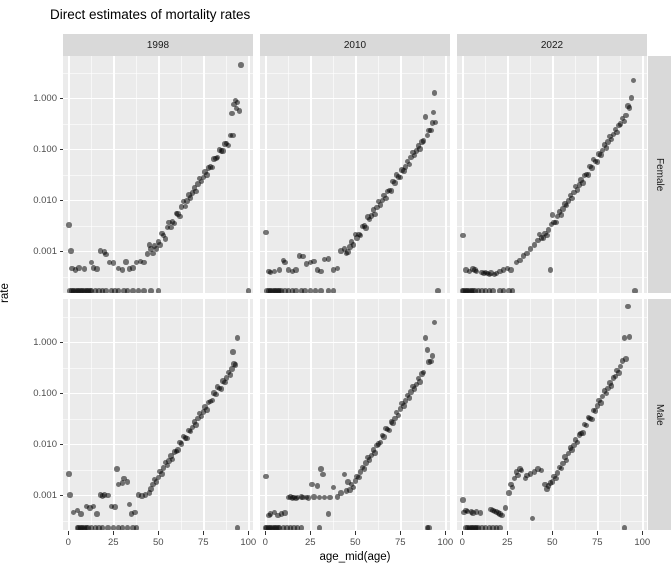 The width and height of the screenshot is (672, 576). Describe the element at coordinates (45, 98) in the screenshot. I see `y-tick-label: 1.000` at that location.